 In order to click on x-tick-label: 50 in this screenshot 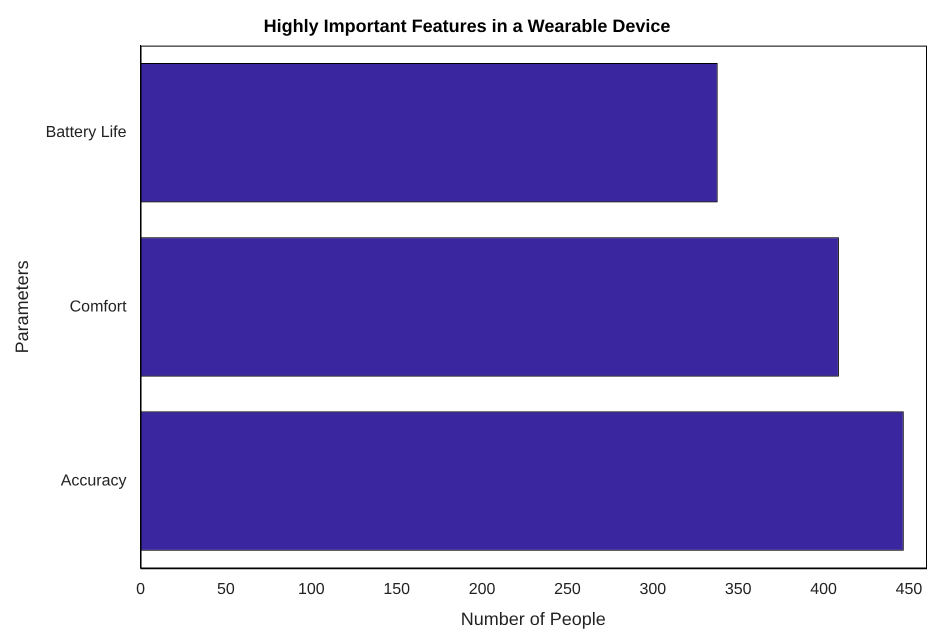, I will do `click(226, 589)`.